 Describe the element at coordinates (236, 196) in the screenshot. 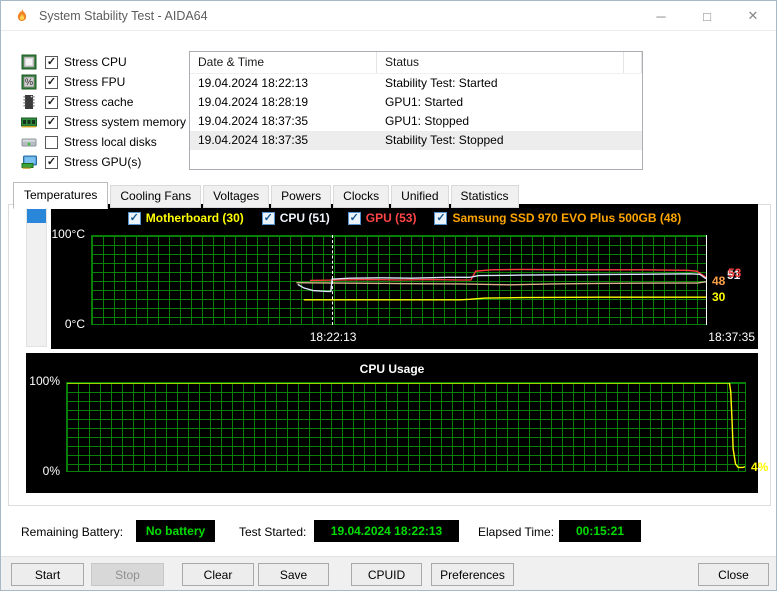

I see `tab-voltages: Voltages` at that location.